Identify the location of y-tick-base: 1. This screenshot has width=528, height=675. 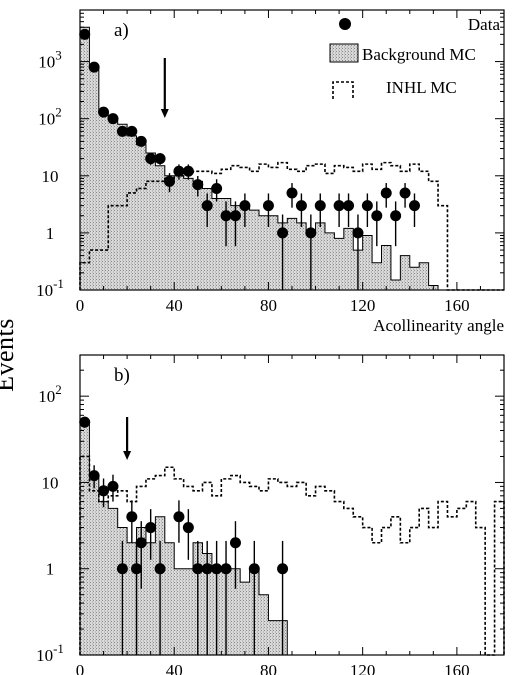
(50, 569).